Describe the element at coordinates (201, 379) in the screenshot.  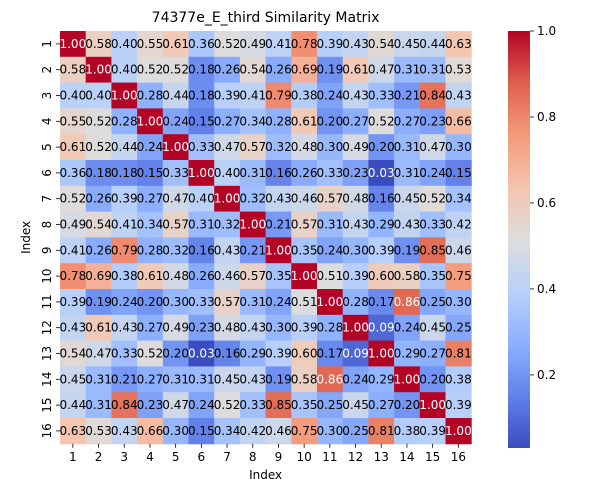
I see `heatmap-cell-label: 0.31` at that location.